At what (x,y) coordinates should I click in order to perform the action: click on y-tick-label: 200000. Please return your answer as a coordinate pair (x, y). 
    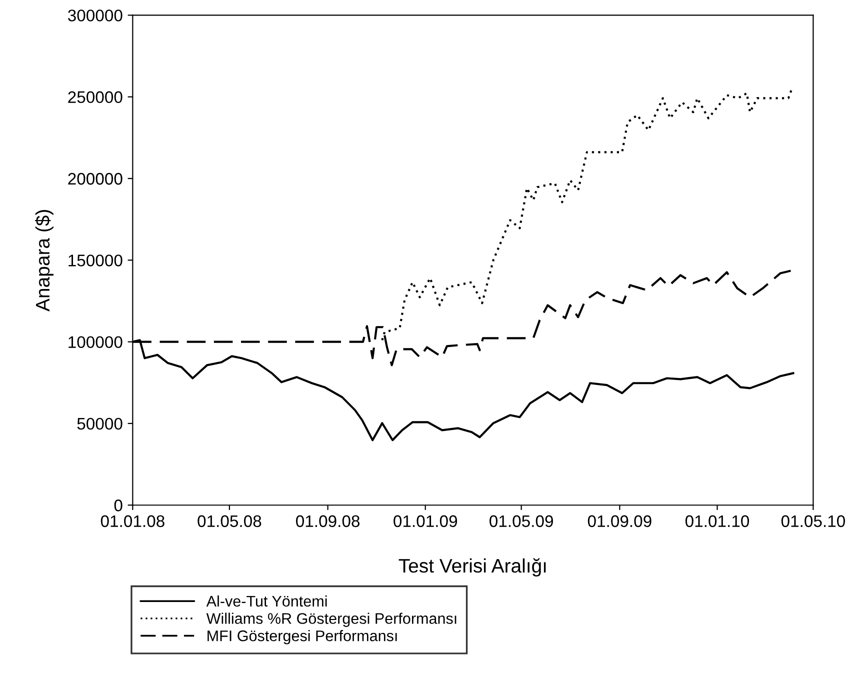
    Looking at the image, I should click on (95, 178).